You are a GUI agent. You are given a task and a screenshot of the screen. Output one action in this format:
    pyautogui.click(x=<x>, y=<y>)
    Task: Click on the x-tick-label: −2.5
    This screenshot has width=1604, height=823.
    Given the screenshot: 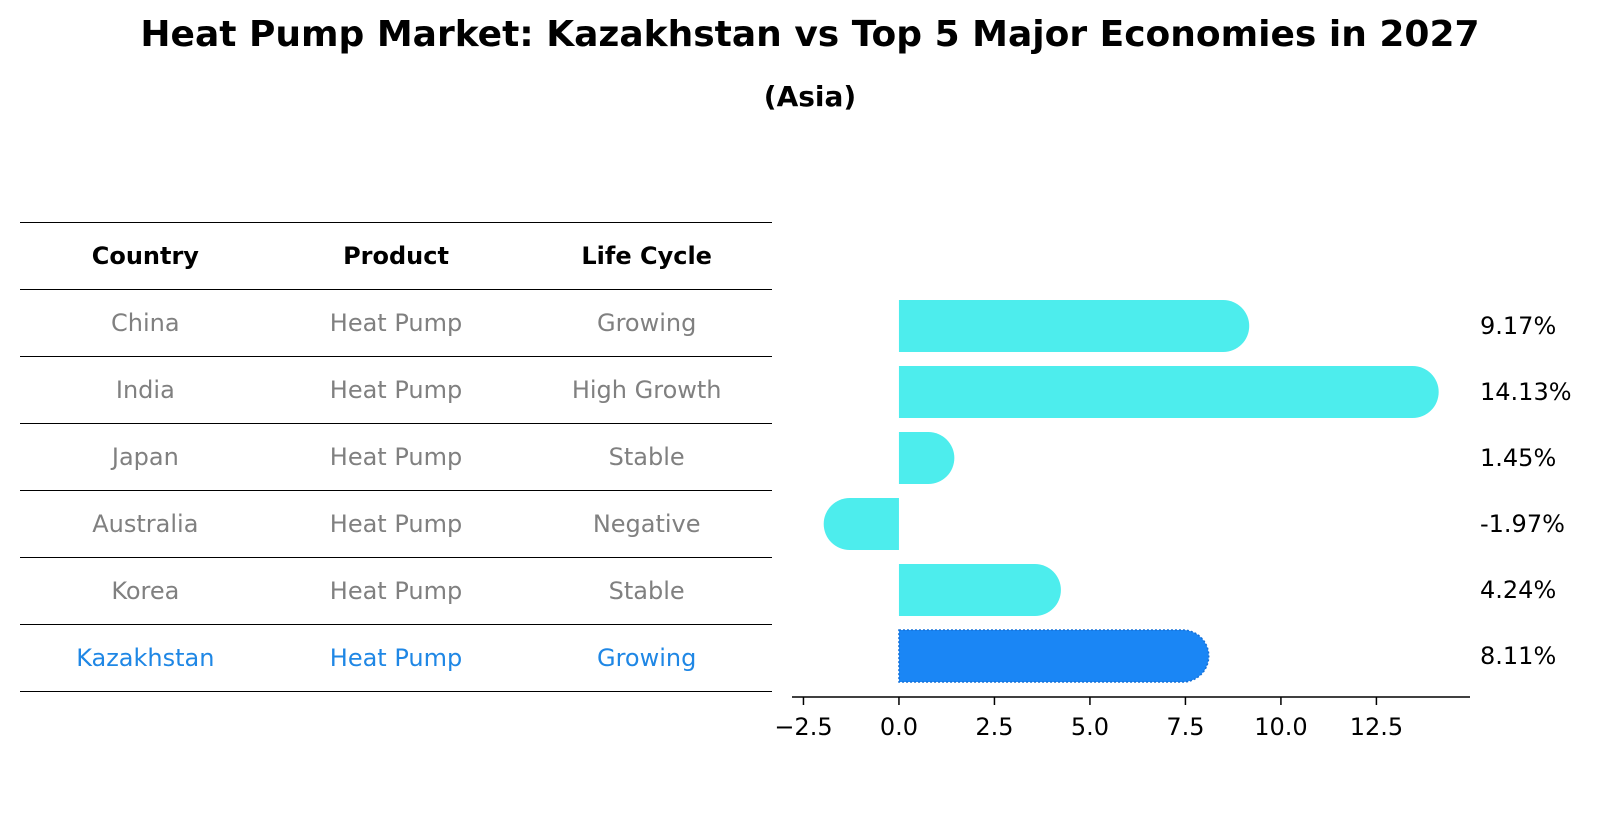 What is the action you would take?
    pyautogui.click(x=803, y=727)
    